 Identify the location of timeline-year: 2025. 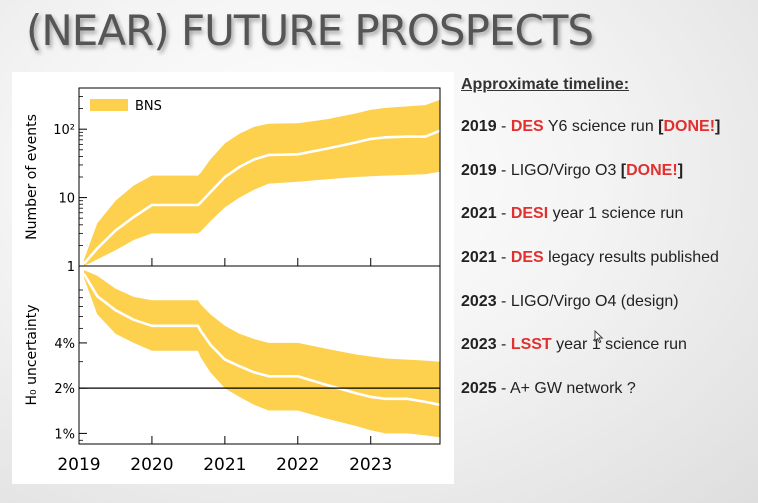
(479, 389).